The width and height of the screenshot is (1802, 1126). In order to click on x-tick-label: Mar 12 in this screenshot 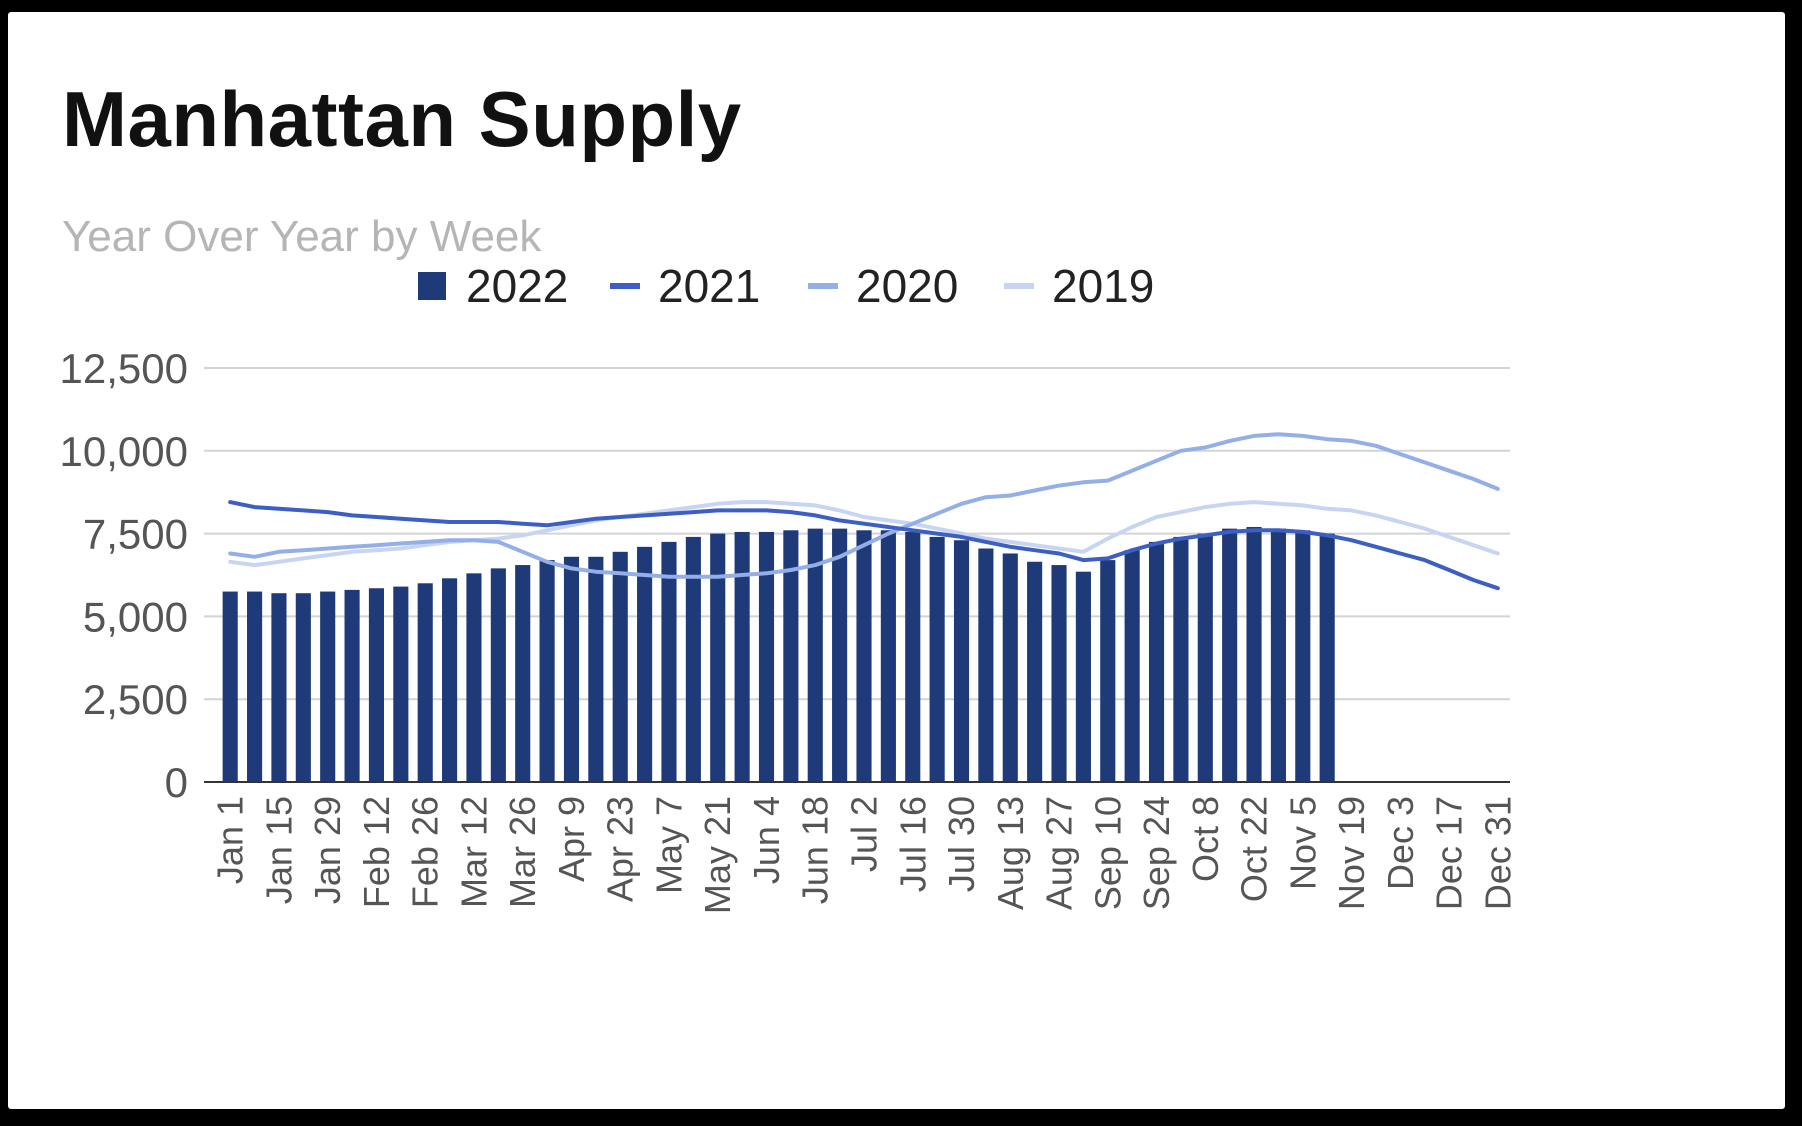, I will do `click(473, 852)`.